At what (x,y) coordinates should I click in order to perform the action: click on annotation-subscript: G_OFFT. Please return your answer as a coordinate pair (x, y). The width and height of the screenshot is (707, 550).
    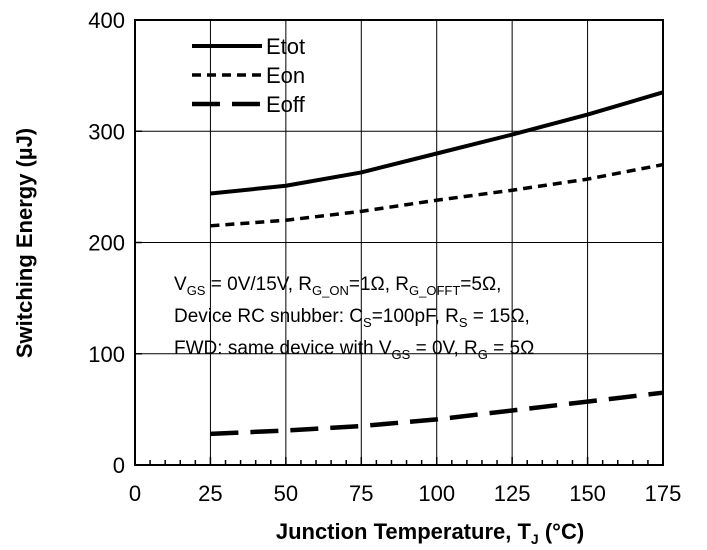
    Looking at the image, I should click on (434, 290).